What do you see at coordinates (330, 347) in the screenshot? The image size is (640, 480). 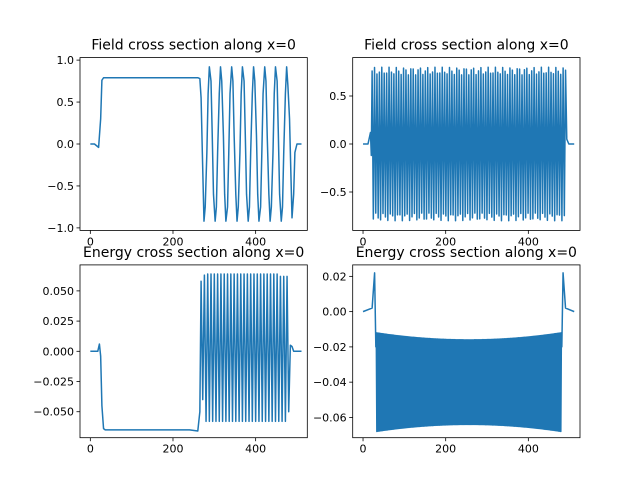 I see `y-tick-label: −0.02` at bounding box center [330, 347].